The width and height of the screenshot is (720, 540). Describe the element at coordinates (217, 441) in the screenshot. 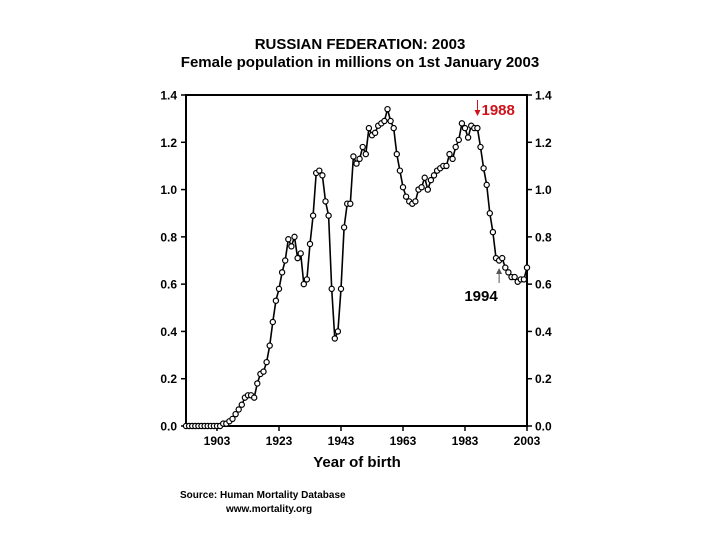

I see `x-tick-label: 1903` at that location.